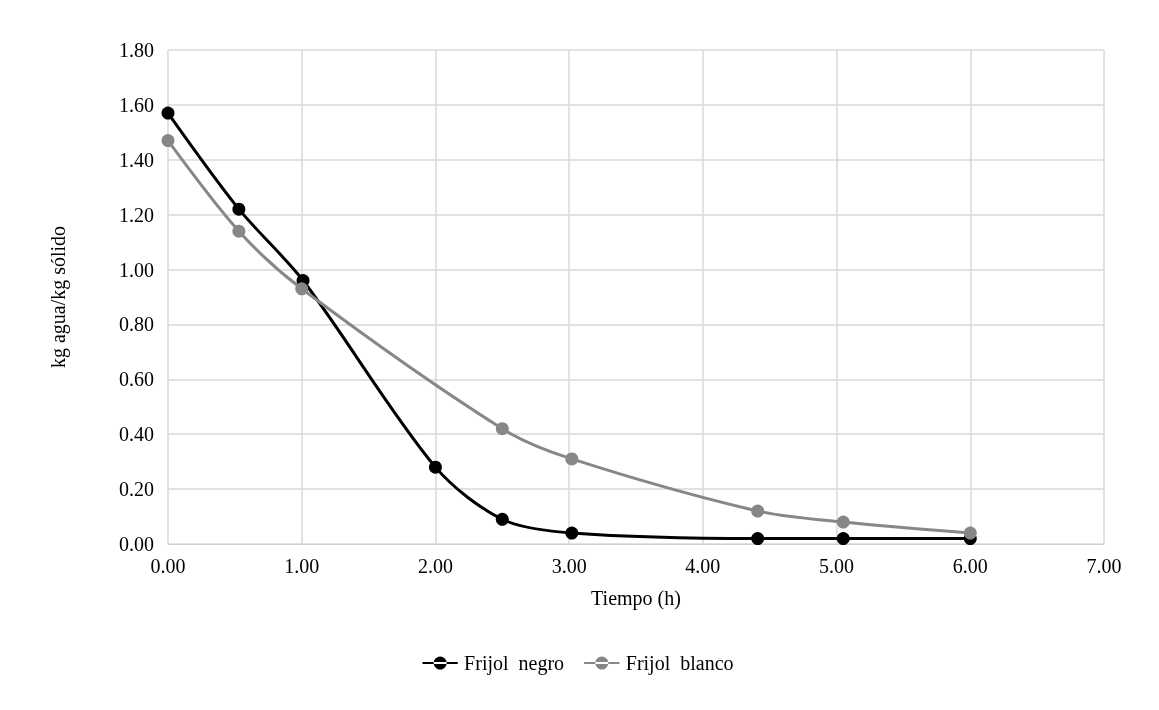 Image resolution: width=1159 pixels, height=710 pixels. Describe the element at coordinates (136, 104) in the screenshot. I see `y-tick-label: 1.60` at that location.